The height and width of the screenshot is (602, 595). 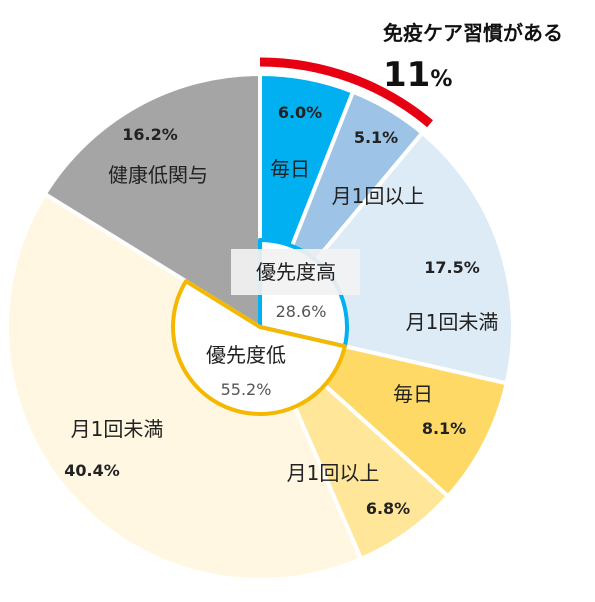 What do you see at coordinates (246, 389) in the screenshot?
I see `group-value-low: 55.2%` at bounding box center [246, 389].